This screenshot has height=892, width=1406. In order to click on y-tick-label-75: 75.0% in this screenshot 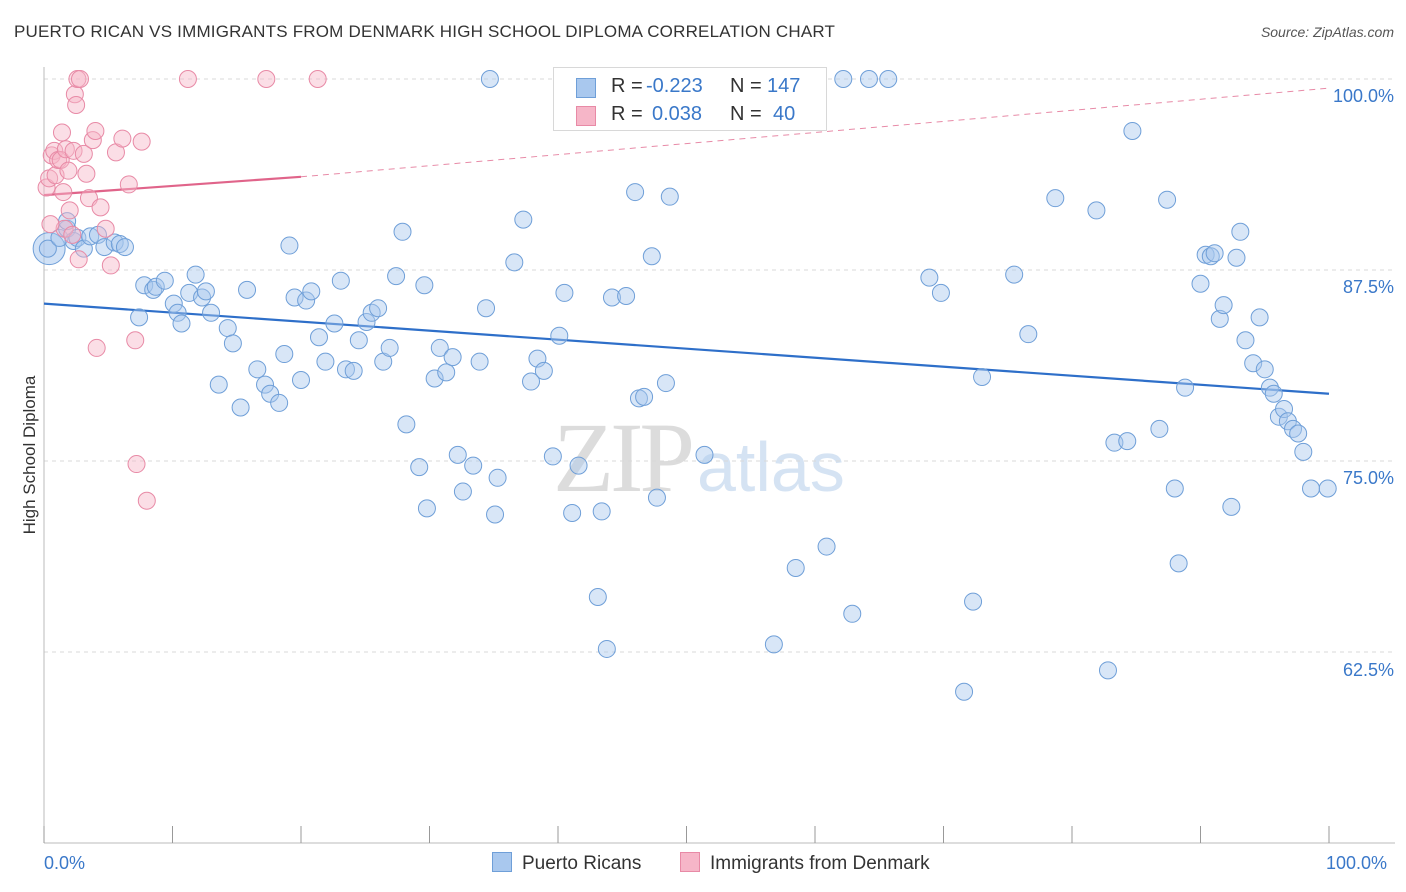, I will do `click(1368, 478)`.